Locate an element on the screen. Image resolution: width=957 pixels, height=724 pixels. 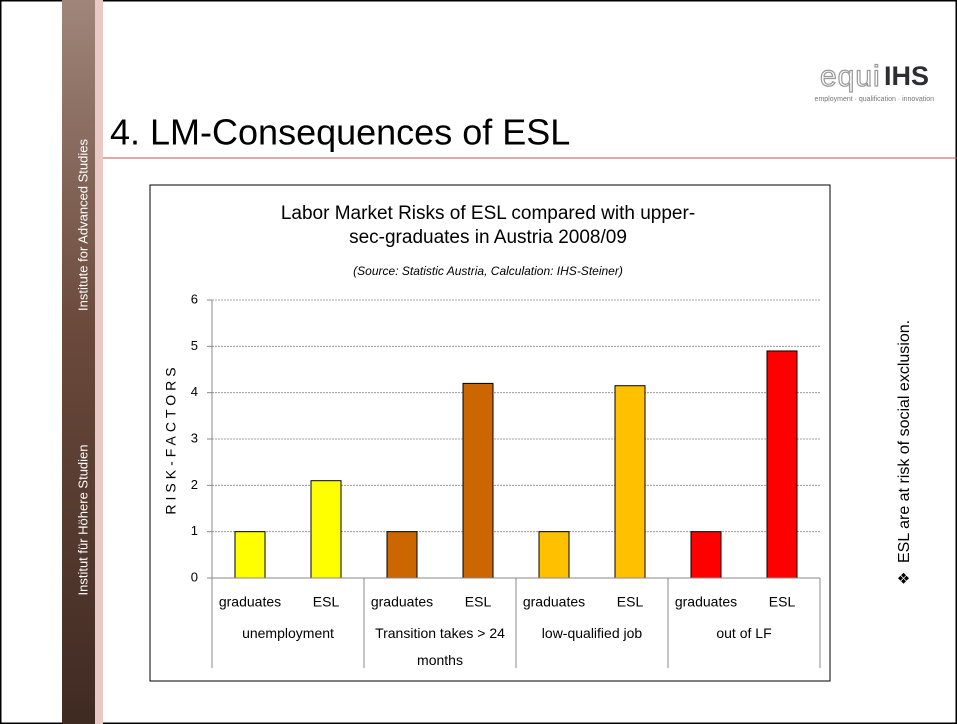
y-tick-label: 3 is located at coordinates (194, 437).